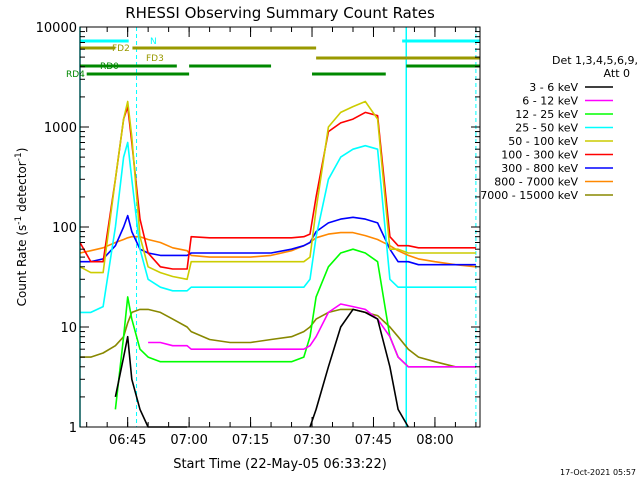 This screenshot has width=640, height=480. Describe the element at coordinates (595, 60) in the screenshot. I see `legend-title-line1: Det 1,3,4,5,6,9,` at that location.